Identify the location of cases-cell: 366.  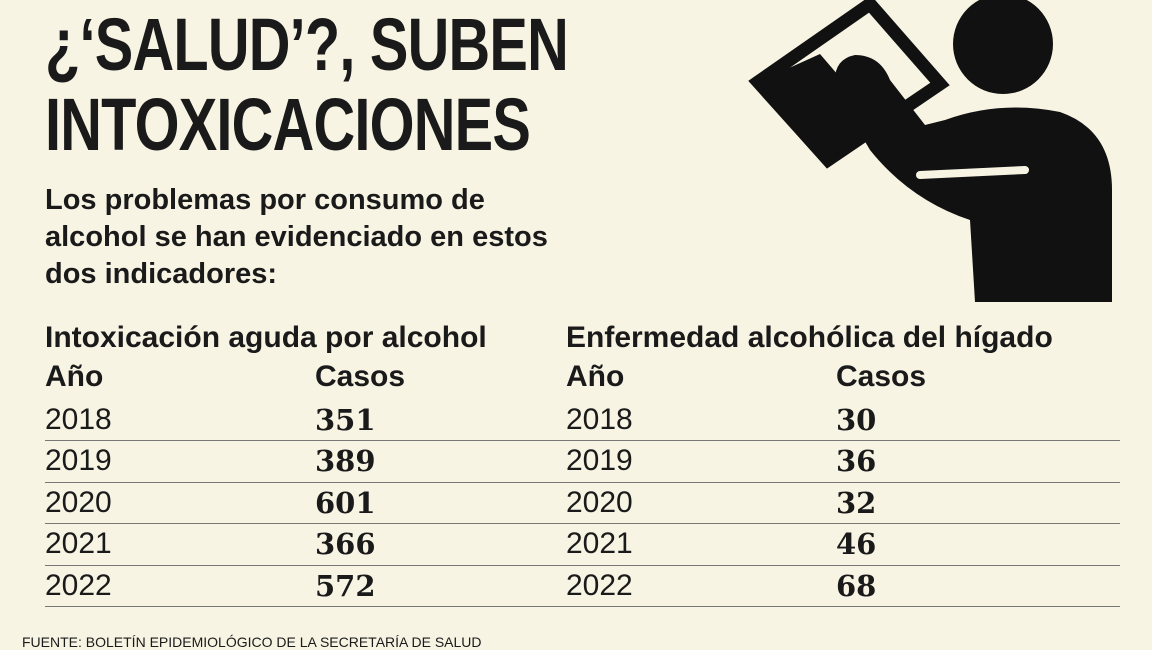
(345, 544).